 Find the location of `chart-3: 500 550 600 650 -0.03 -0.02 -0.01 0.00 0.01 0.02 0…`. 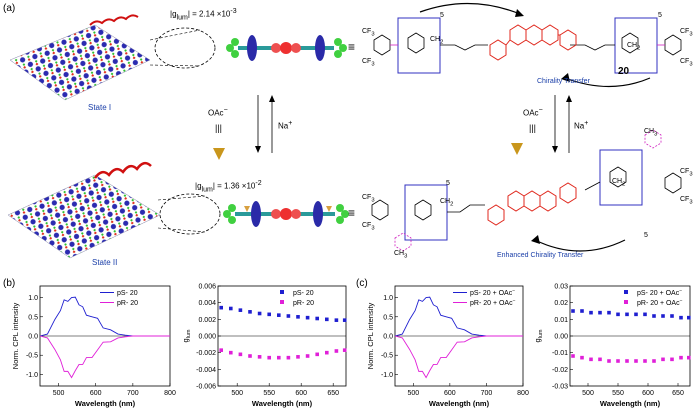

chart-3: 500 550 600 650 -0.03 -0.02 -0.01 0.00 0.01 0.02 0… is located at coordinates (612, 346).